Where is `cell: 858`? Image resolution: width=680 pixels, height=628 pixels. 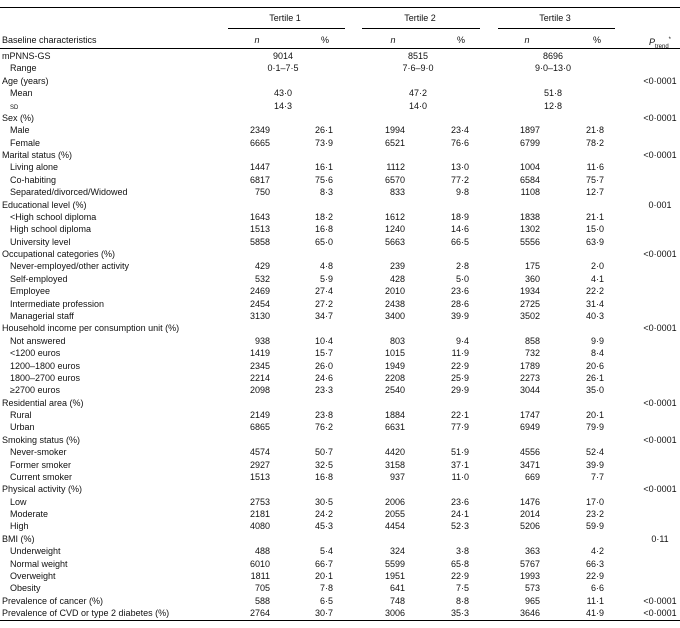
cell: 858 is located at coordinates (532, 340).